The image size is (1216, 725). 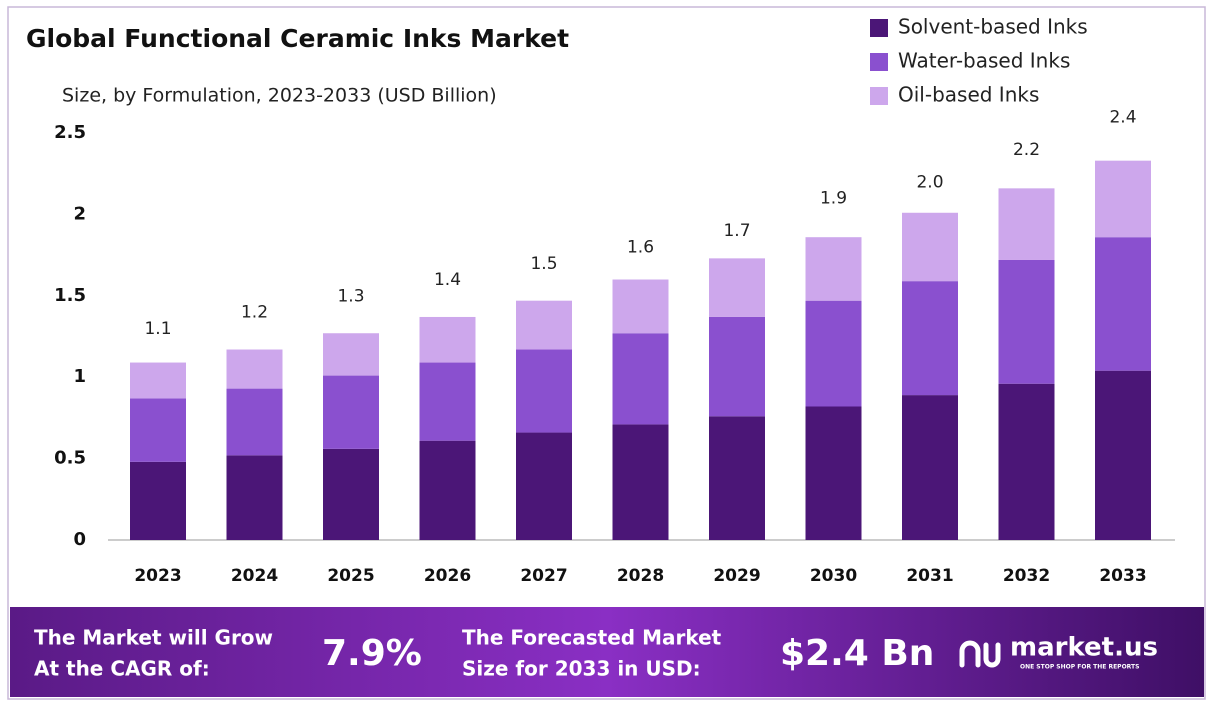 I want to click on x-tick-label: 2026, so click(x=447, y=576).